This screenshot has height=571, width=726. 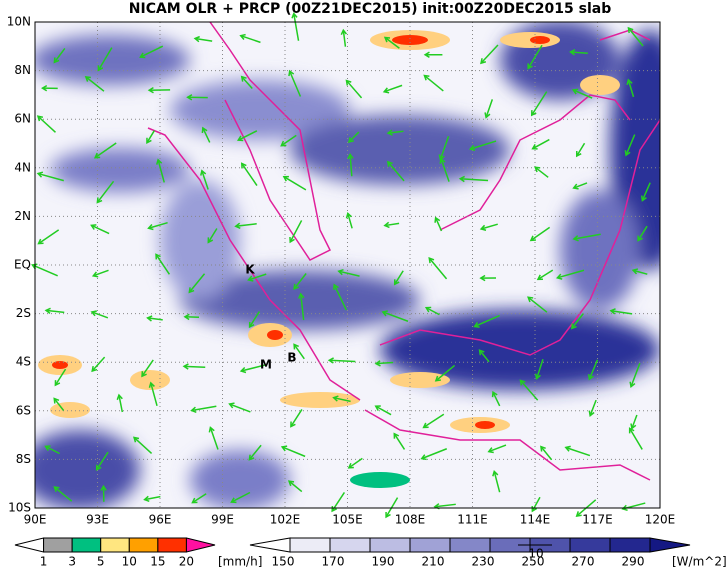 What do you see at coordinates (347, 520) in the screenshot?
I see `lon-label: 105E` at bounding box center [347, 520].